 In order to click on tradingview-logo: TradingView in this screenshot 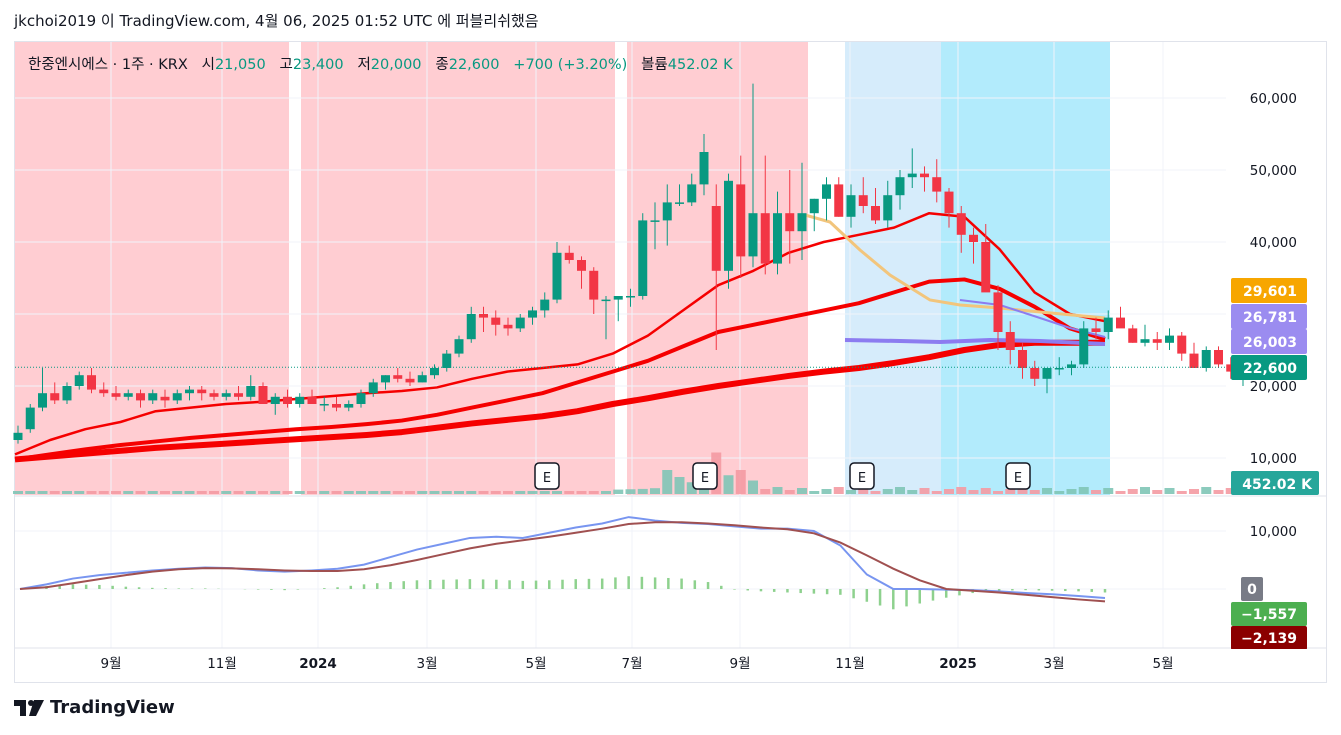, I will do `click(94, 707)`.